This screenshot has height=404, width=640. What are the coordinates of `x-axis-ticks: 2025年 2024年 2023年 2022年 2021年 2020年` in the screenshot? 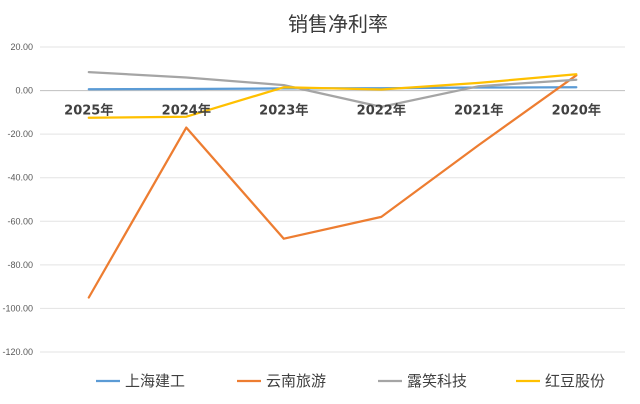 It's located at (332, 111).